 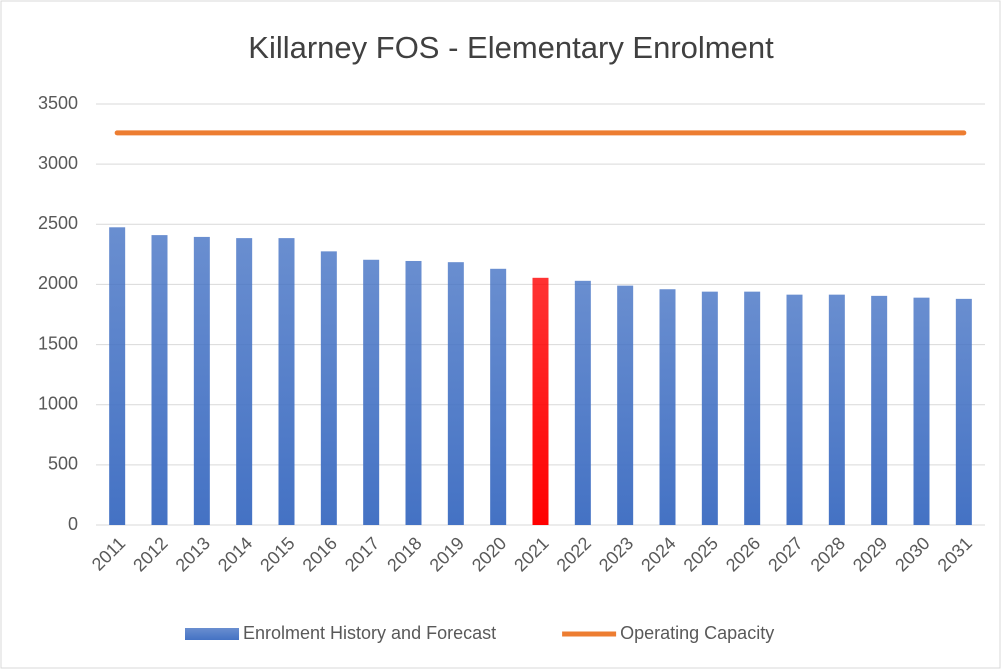 I want to click on y-tick-label: 3000, so click(x=58, y=163).